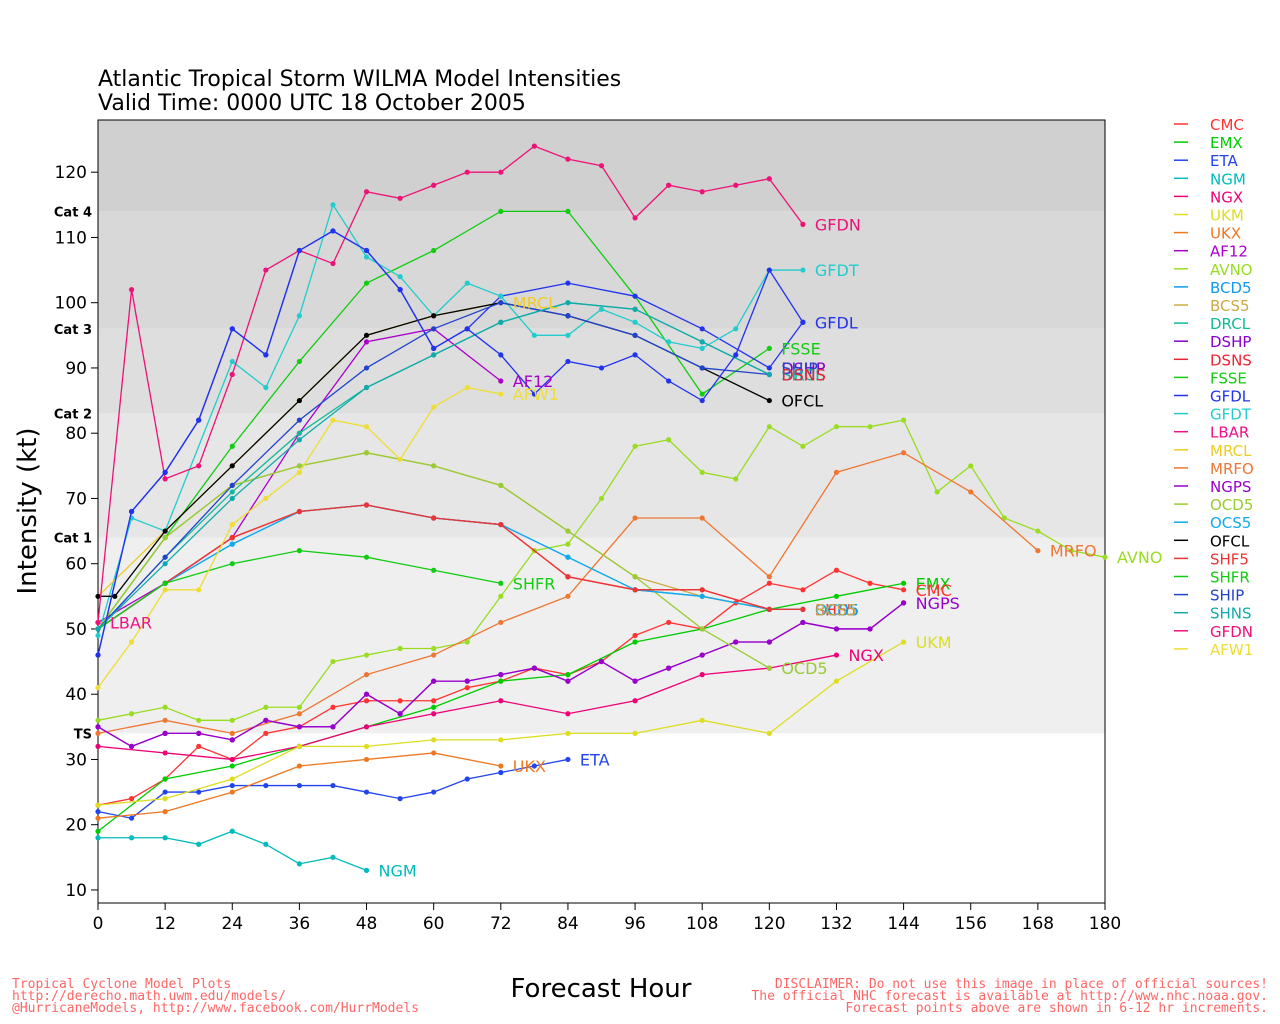 This screenshot has width=1280, height=1024. I want to click on data-point-fsse, so click(501, 211).